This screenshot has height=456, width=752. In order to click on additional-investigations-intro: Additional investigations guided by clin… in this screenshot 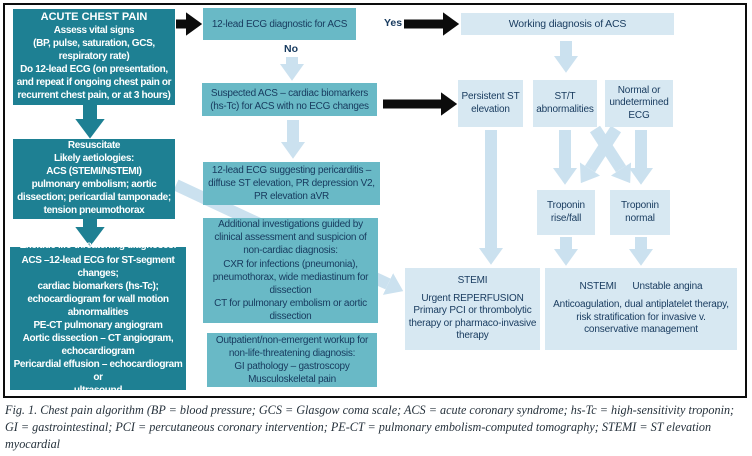, I will do `click(290, 237)`.